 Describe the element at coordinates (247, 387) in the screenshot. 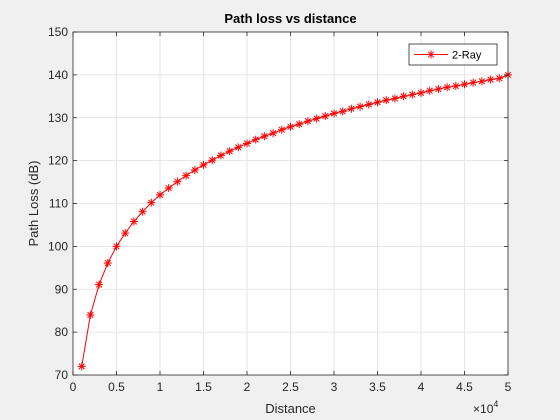

I see `x-tick-label: 2` at that location.